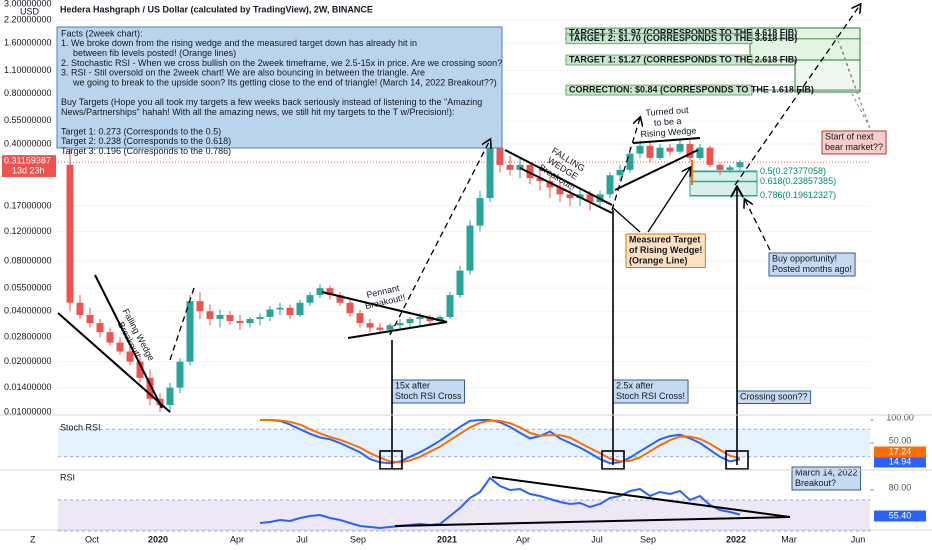 This screenshot has height=550, width=932. Describe the element at coordinates (28, 4) in the screenshot. I see `y-tick-label: 3.00000000` at that location.